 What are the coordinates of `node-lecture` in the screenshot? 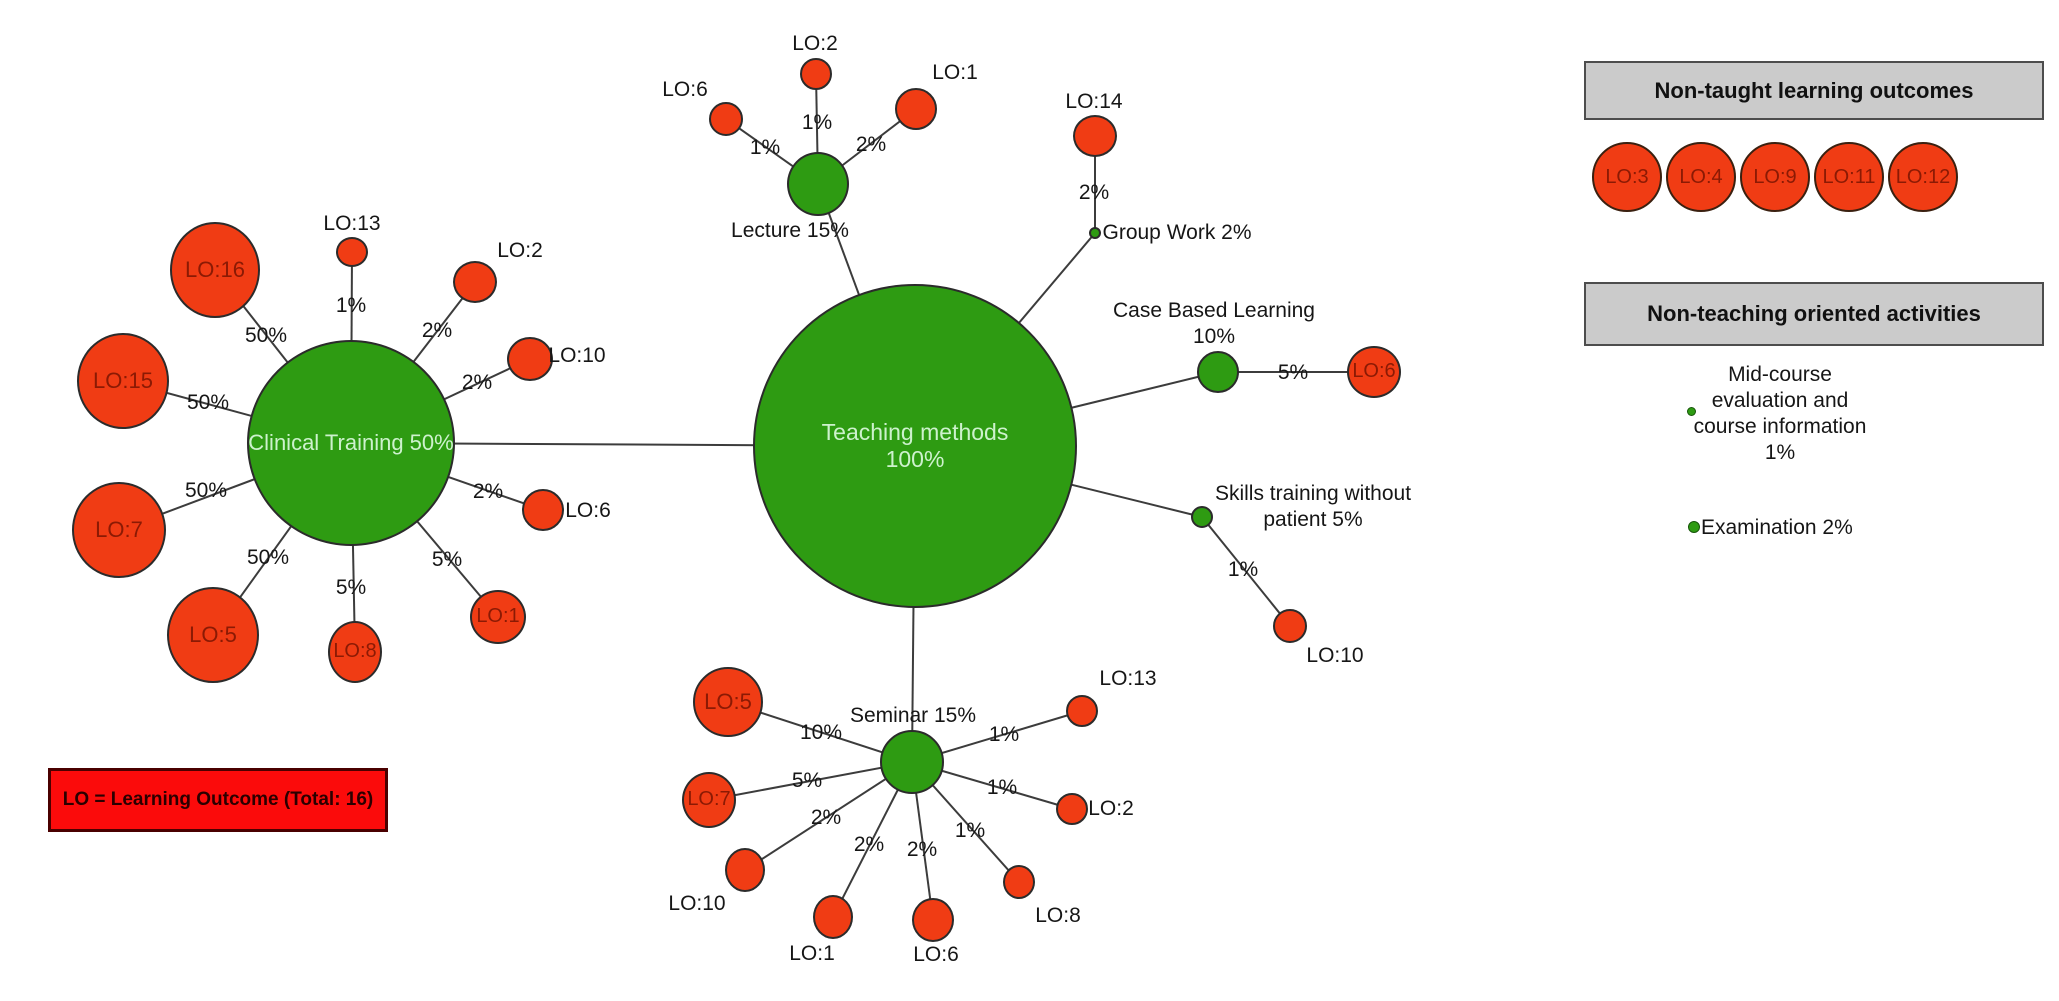 It's located at (818, 184).